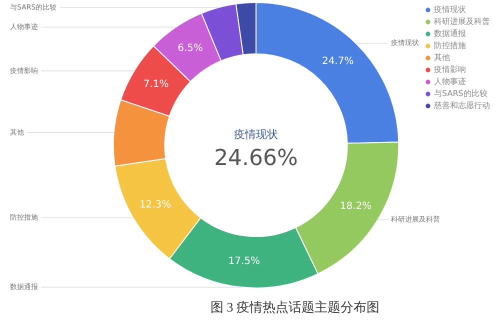 This screenshot has width=500, height=320. What do you see at coordinates (338, 62) in the screenshot?
I see `data-label: 24.7%` at bounding box center [338, 62].